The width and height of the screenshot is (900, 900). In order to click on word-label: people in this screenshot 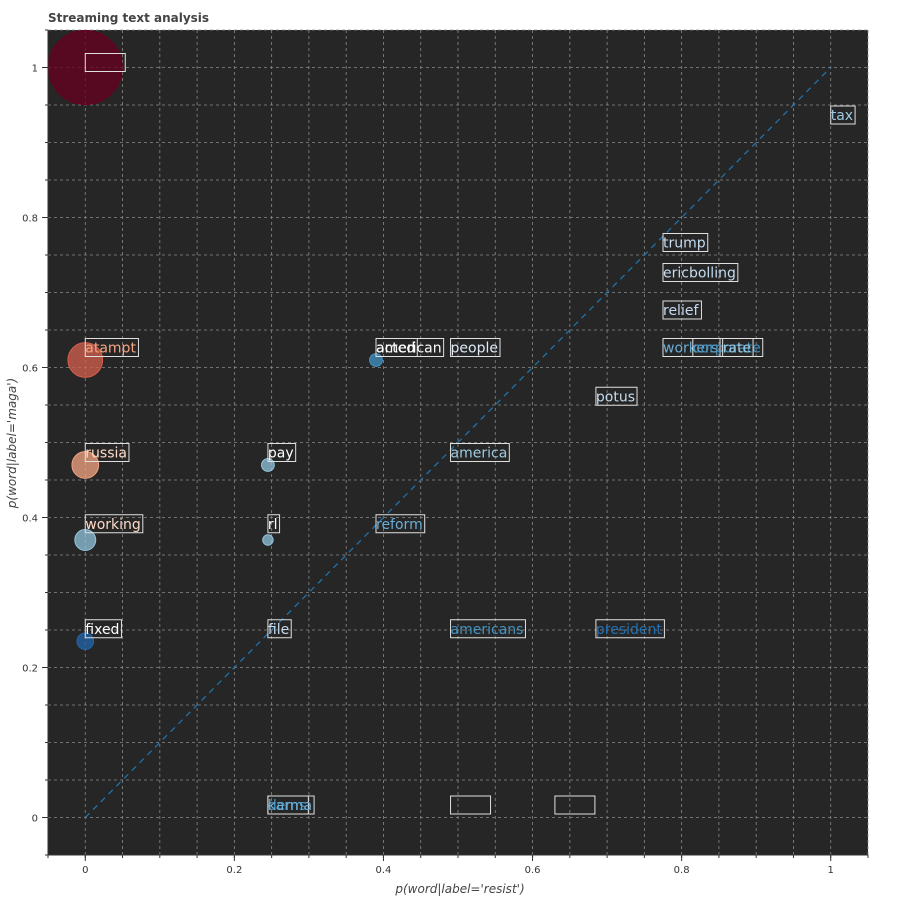, I will do `click(475, 347)`.